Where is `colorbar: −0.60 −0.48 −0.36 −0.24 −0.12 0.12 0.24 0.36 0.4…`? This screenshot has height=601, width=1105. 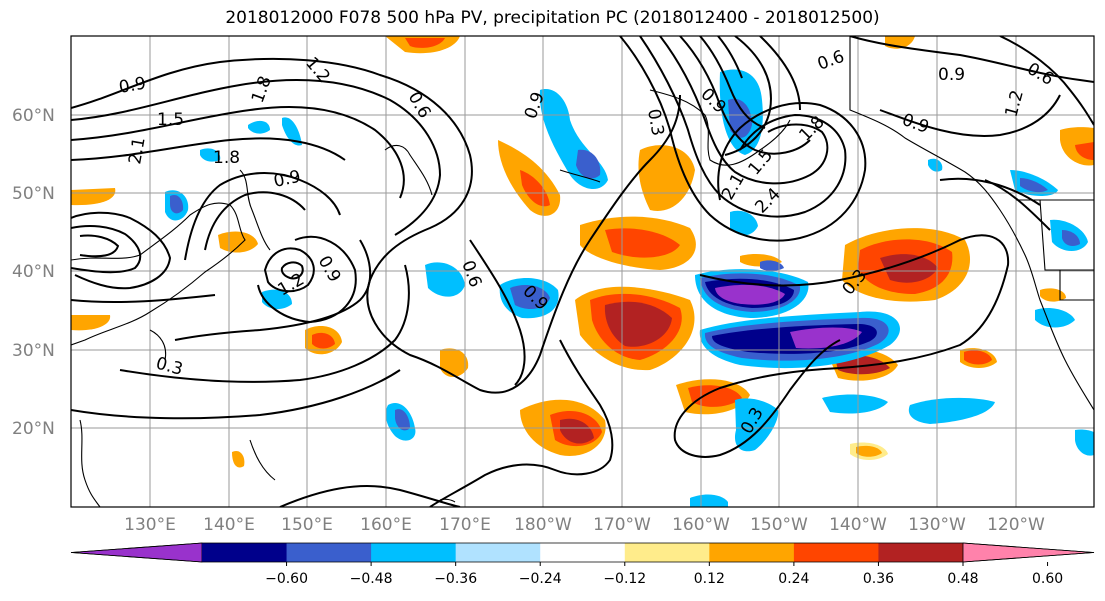
colorbar: −0.60 −0.48 −0.36 −0.24 −0.12 0.12 0.24 0.36 0.4… is located at coordinates (582, 564).